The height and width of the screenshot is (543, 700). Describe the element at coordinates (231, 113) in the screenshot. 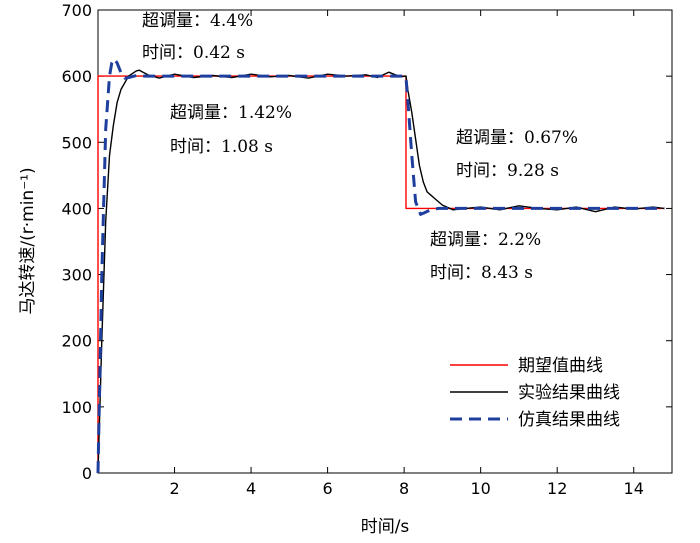

I see `annotation-2-overshoot: 超调量：1.42%` at that location.